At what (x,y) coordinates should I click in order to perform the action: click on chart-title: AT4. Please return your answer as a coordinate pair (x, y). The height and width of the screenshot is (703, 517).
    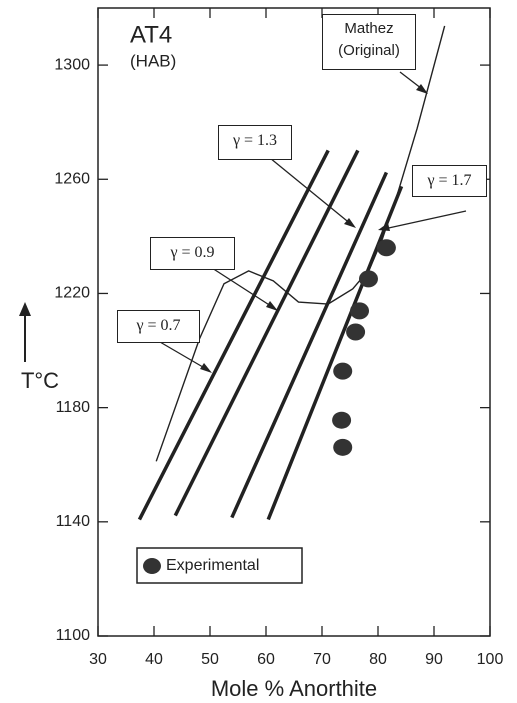
    Looking at the image, I should click on (151, 34).